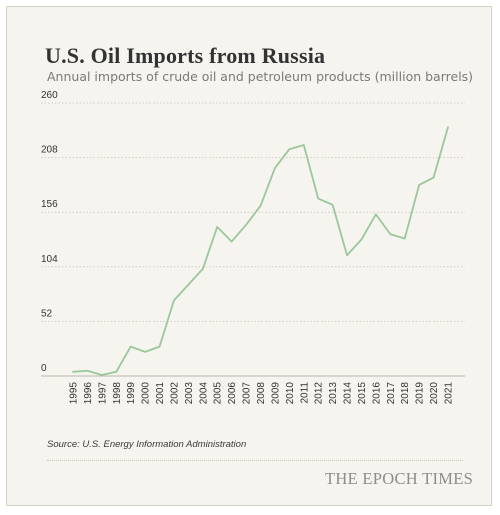 This screenshot has width=500, height=515. What do you see at coordinates (185, 55) in the screenshot?
I see `chart-title: U.S. Oil Imports from Russia` at bounding box center [185, 55].